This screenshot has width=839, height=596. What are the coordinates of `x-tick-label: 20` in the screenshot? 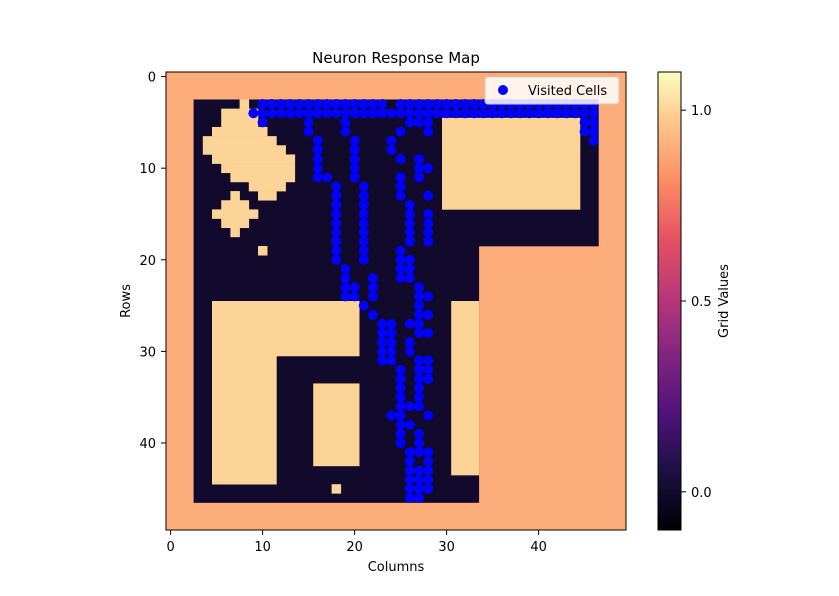 It's located at (354, 547).